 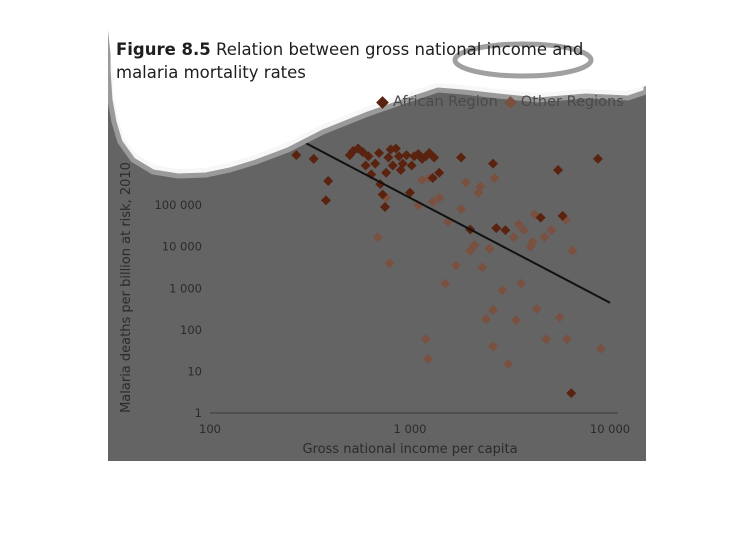 What do you see at coordinates (409, 449) in the screenshot?
I see `x-axis-title: Gross national income per capita` at bounding box center [409, 449].